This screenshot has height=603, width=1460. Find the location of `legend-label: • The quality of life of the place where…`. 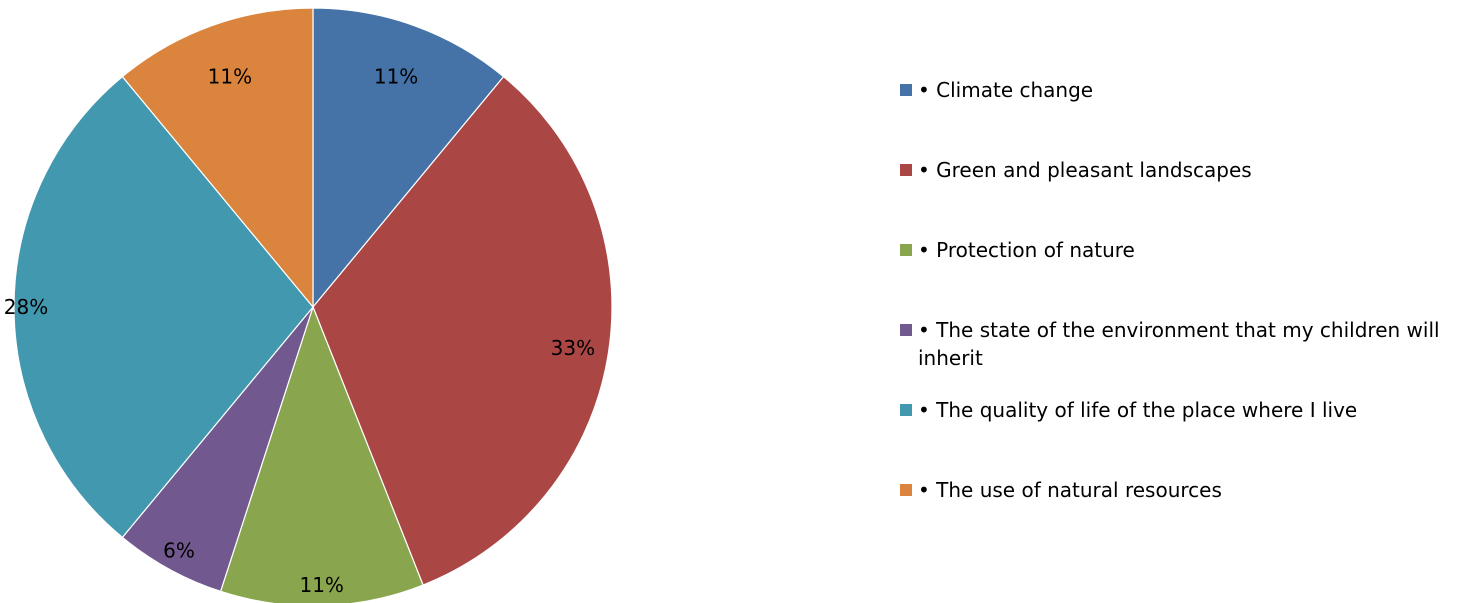

legend-label: • The quality of life of the place where… is located at coordinates (1138, 410).